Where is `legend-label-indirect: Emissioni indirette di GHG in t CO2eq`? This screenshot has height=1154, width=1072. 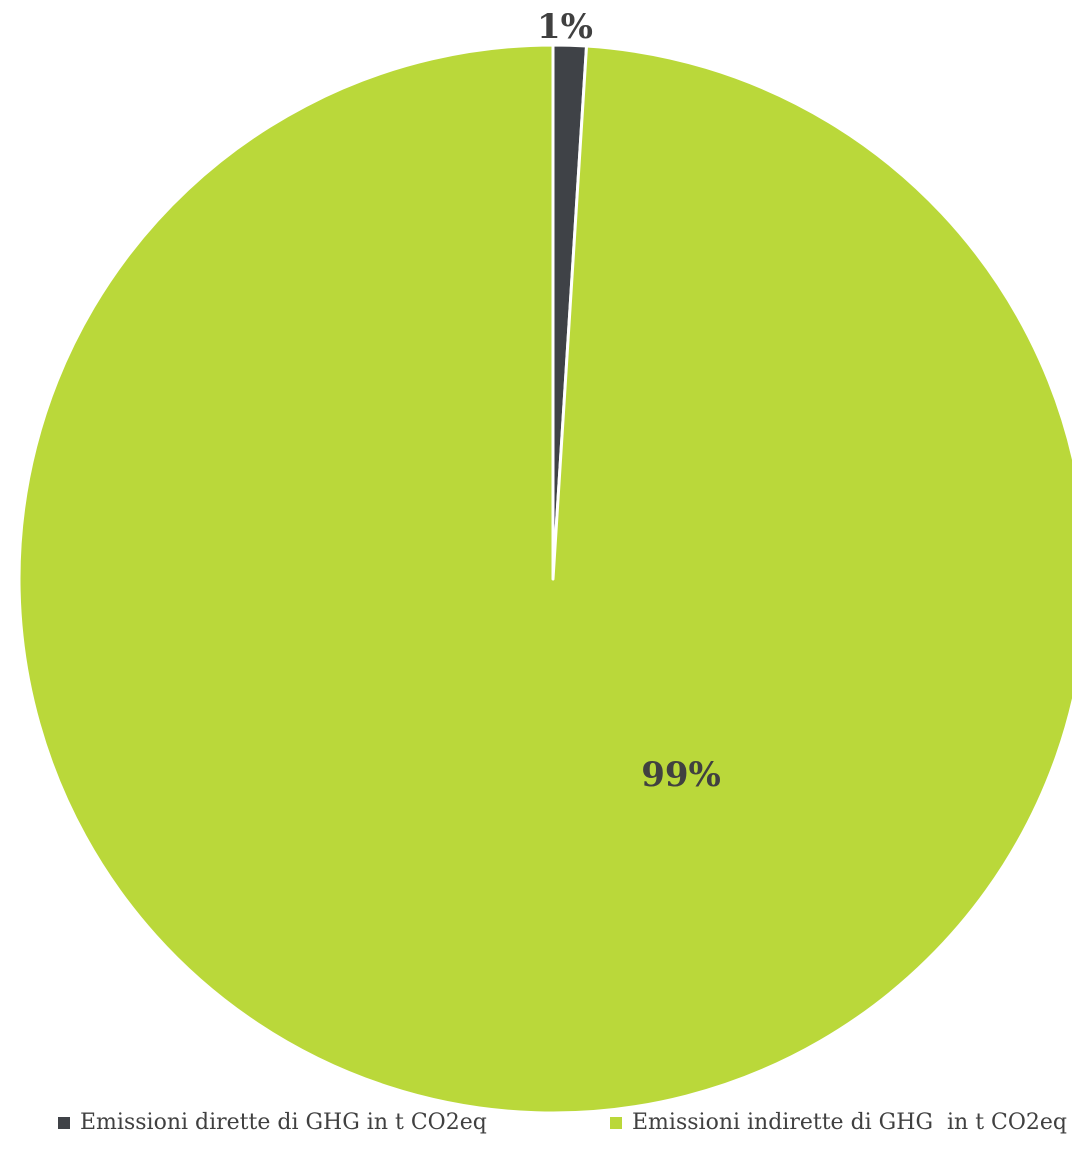 legend-label-indirect: Emissioni indirette di GHG in t CO2eq is located at coordinates (850, 1122).